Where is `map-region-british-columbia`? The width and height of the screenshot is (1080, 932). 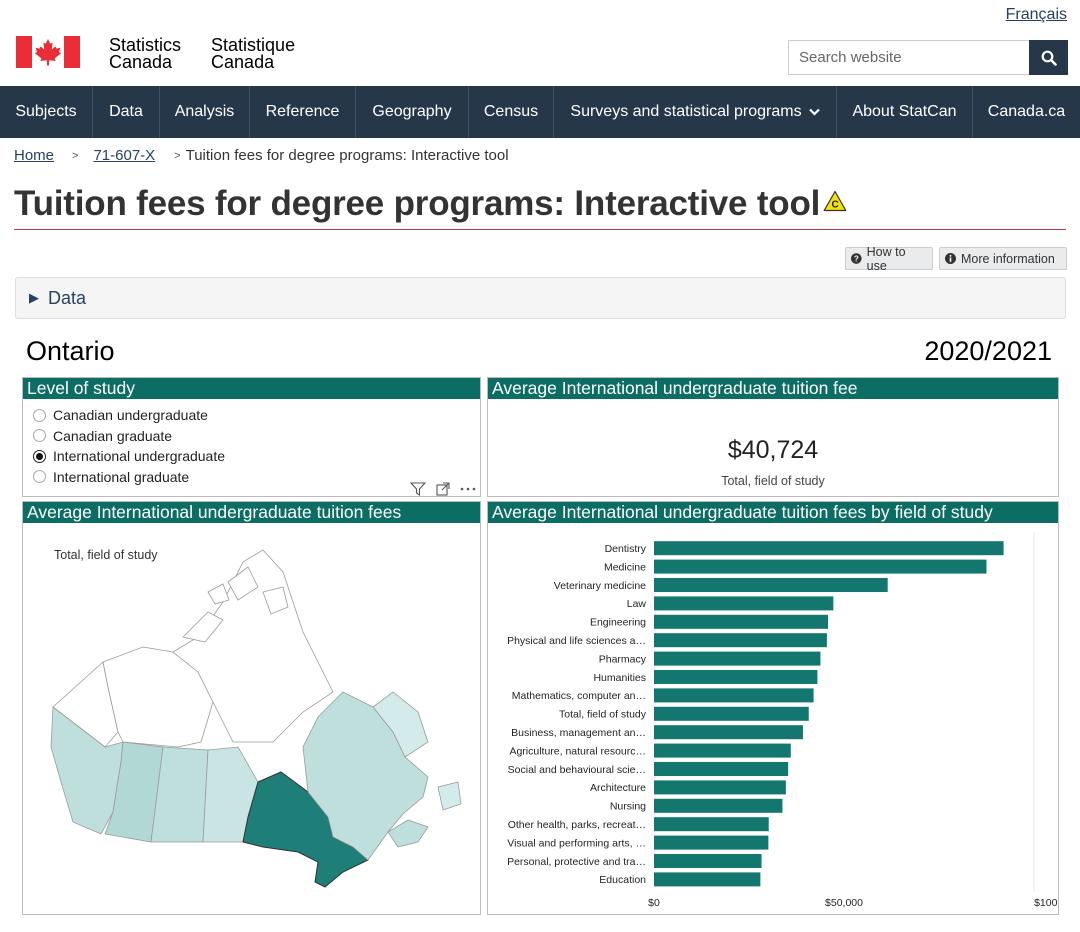
map-region-british-columbia is located at coordinates (87, 770).